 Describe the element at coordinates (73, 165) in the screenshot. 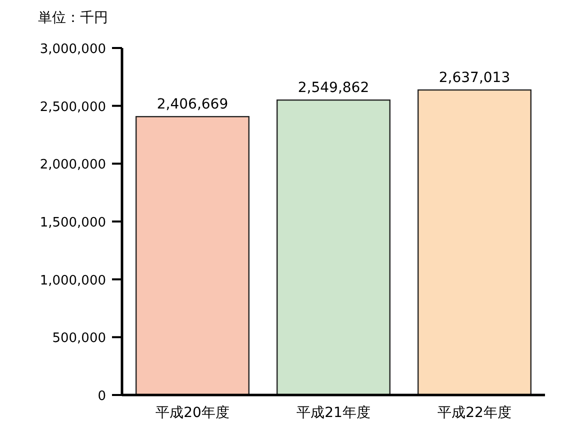

I see `y-tick-label: 2,000,000` at that location.